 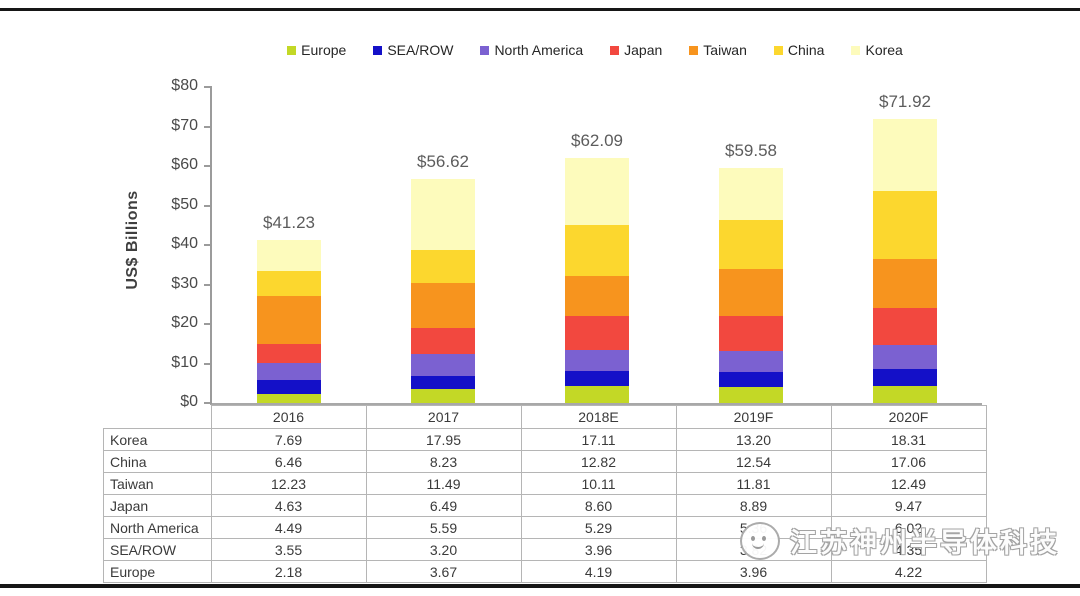 I want to click on table-row-label: SEA/ROW, so click(x=157, y=549).